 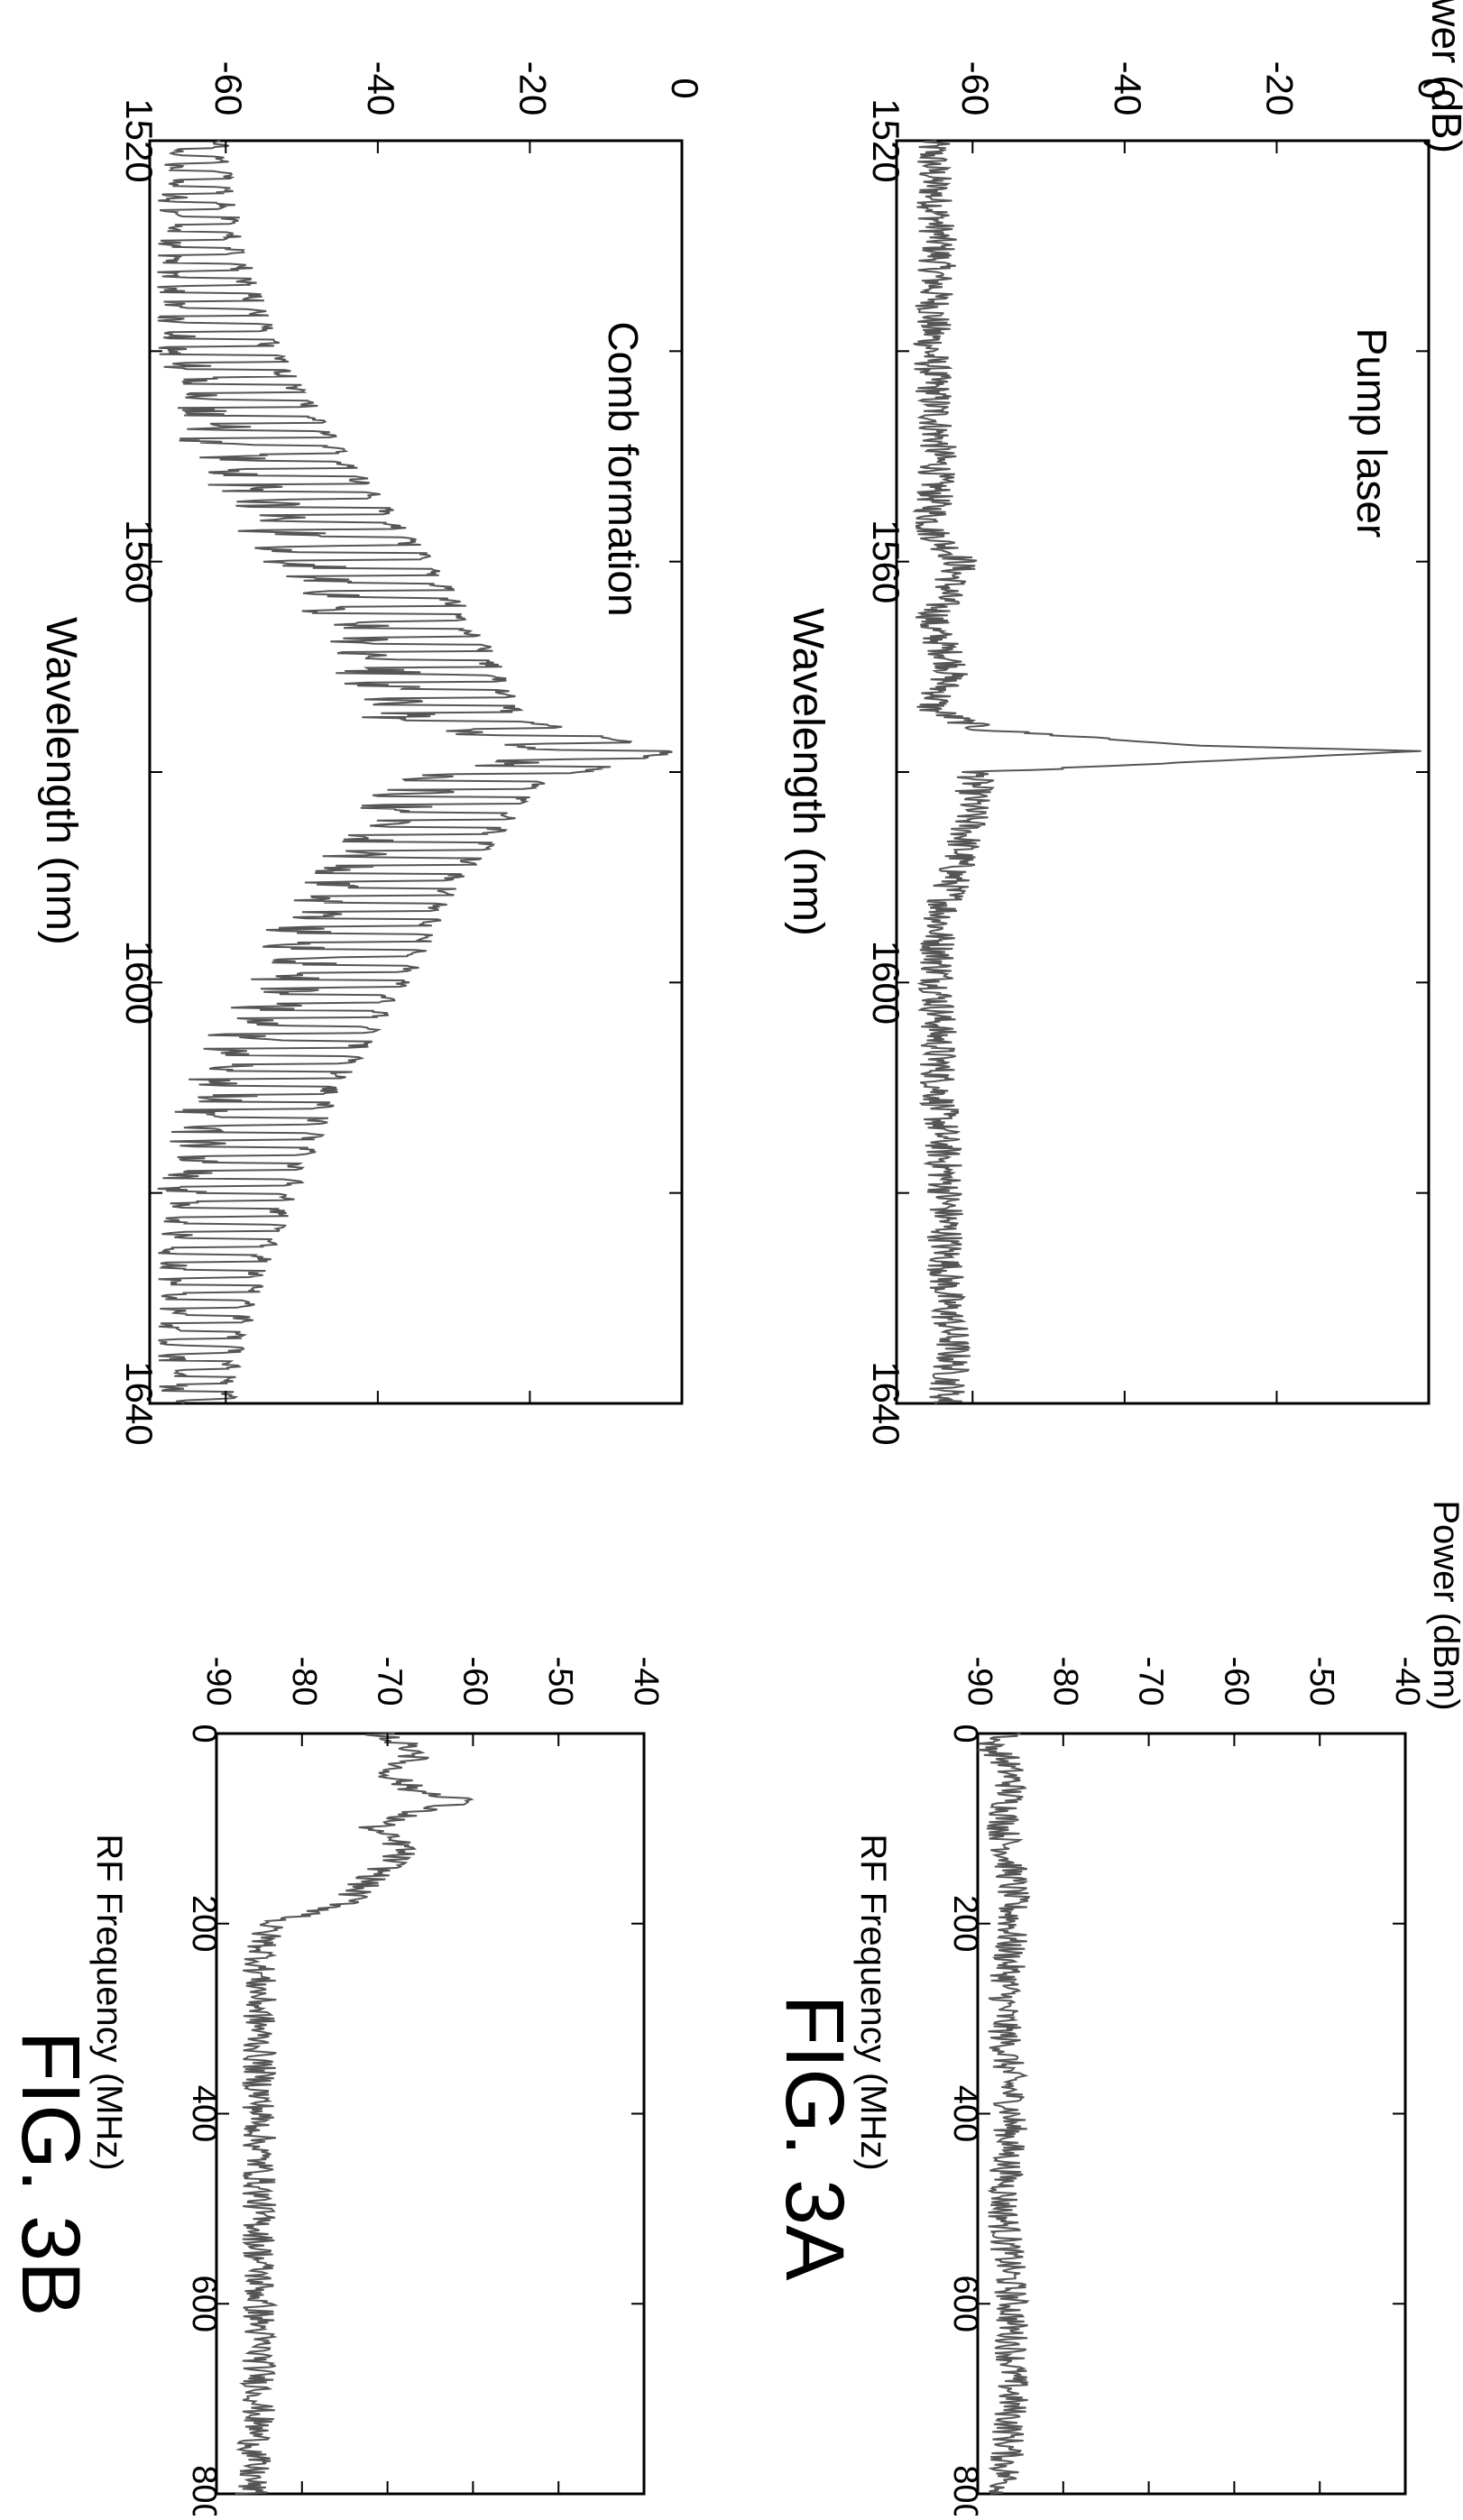 I want to click on fig3b-rf-trace, so click(x=354, y=2114).